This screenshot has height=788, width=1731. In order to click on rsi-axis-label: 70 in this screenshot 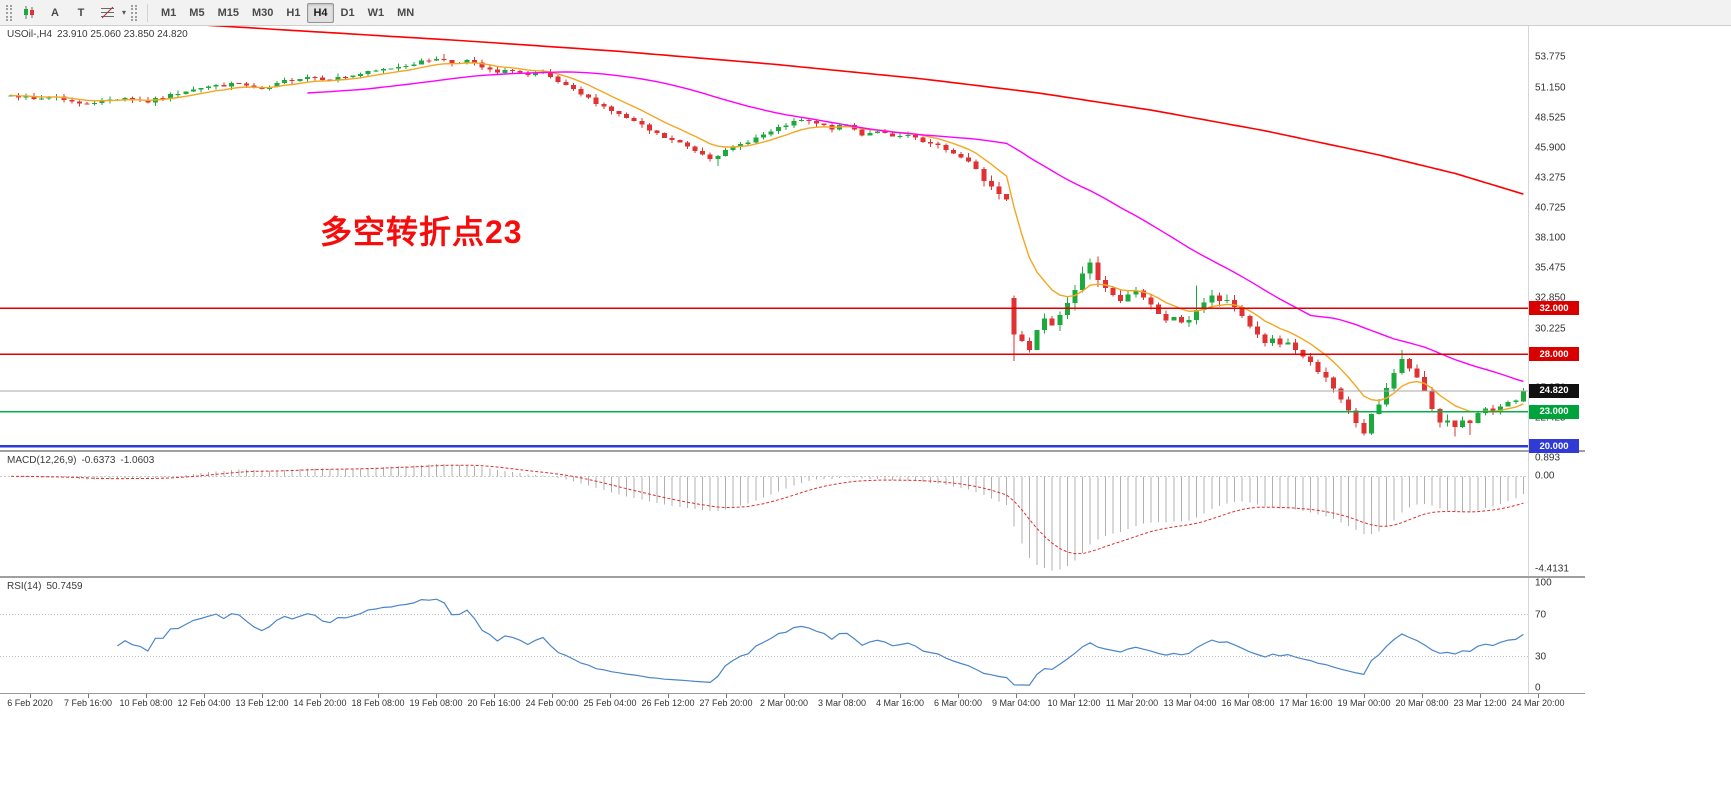, I will do `click(1541, 614)`.